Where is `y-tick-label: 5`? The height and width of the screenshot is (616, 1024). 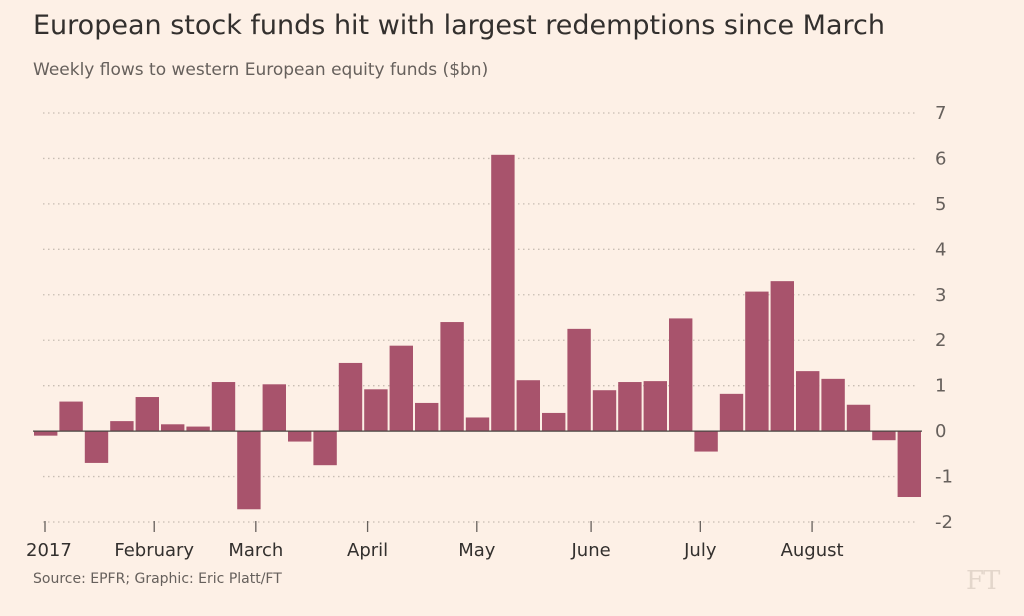
y-tick-label: 5 is located at coordinates (940, 204).